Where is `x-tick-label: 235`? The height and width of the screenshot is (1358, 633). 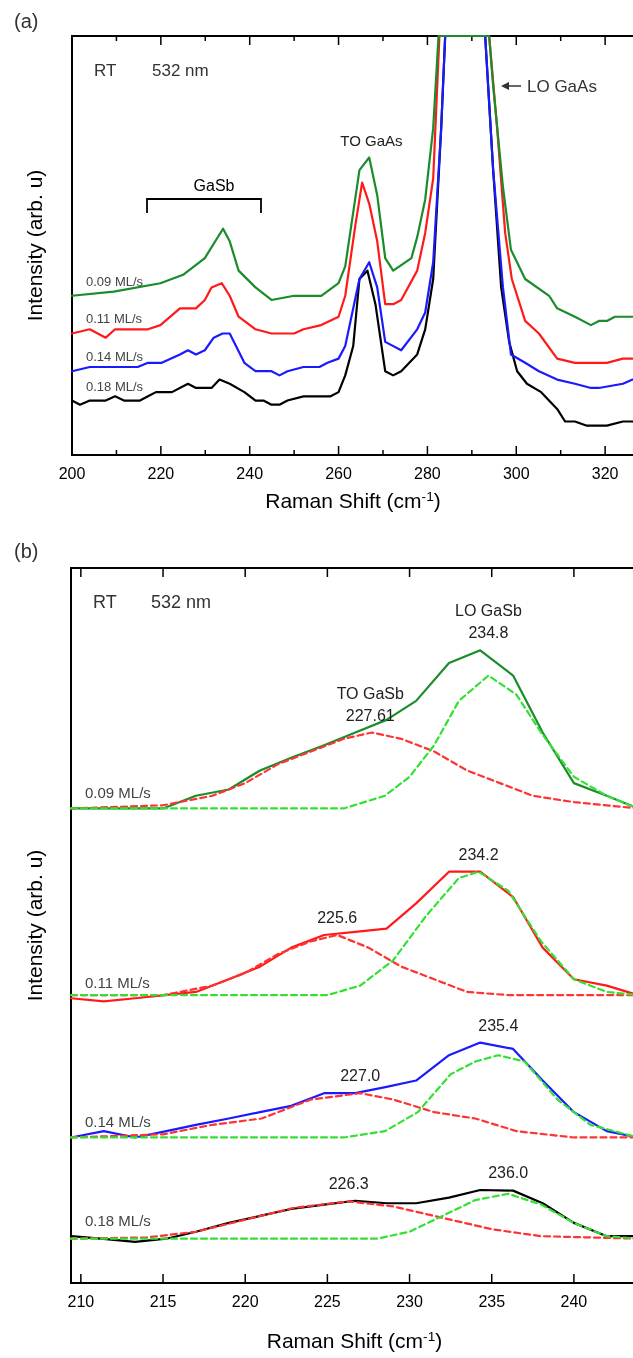
x-tick-label: 235 is located at coordinates (492, 1301).